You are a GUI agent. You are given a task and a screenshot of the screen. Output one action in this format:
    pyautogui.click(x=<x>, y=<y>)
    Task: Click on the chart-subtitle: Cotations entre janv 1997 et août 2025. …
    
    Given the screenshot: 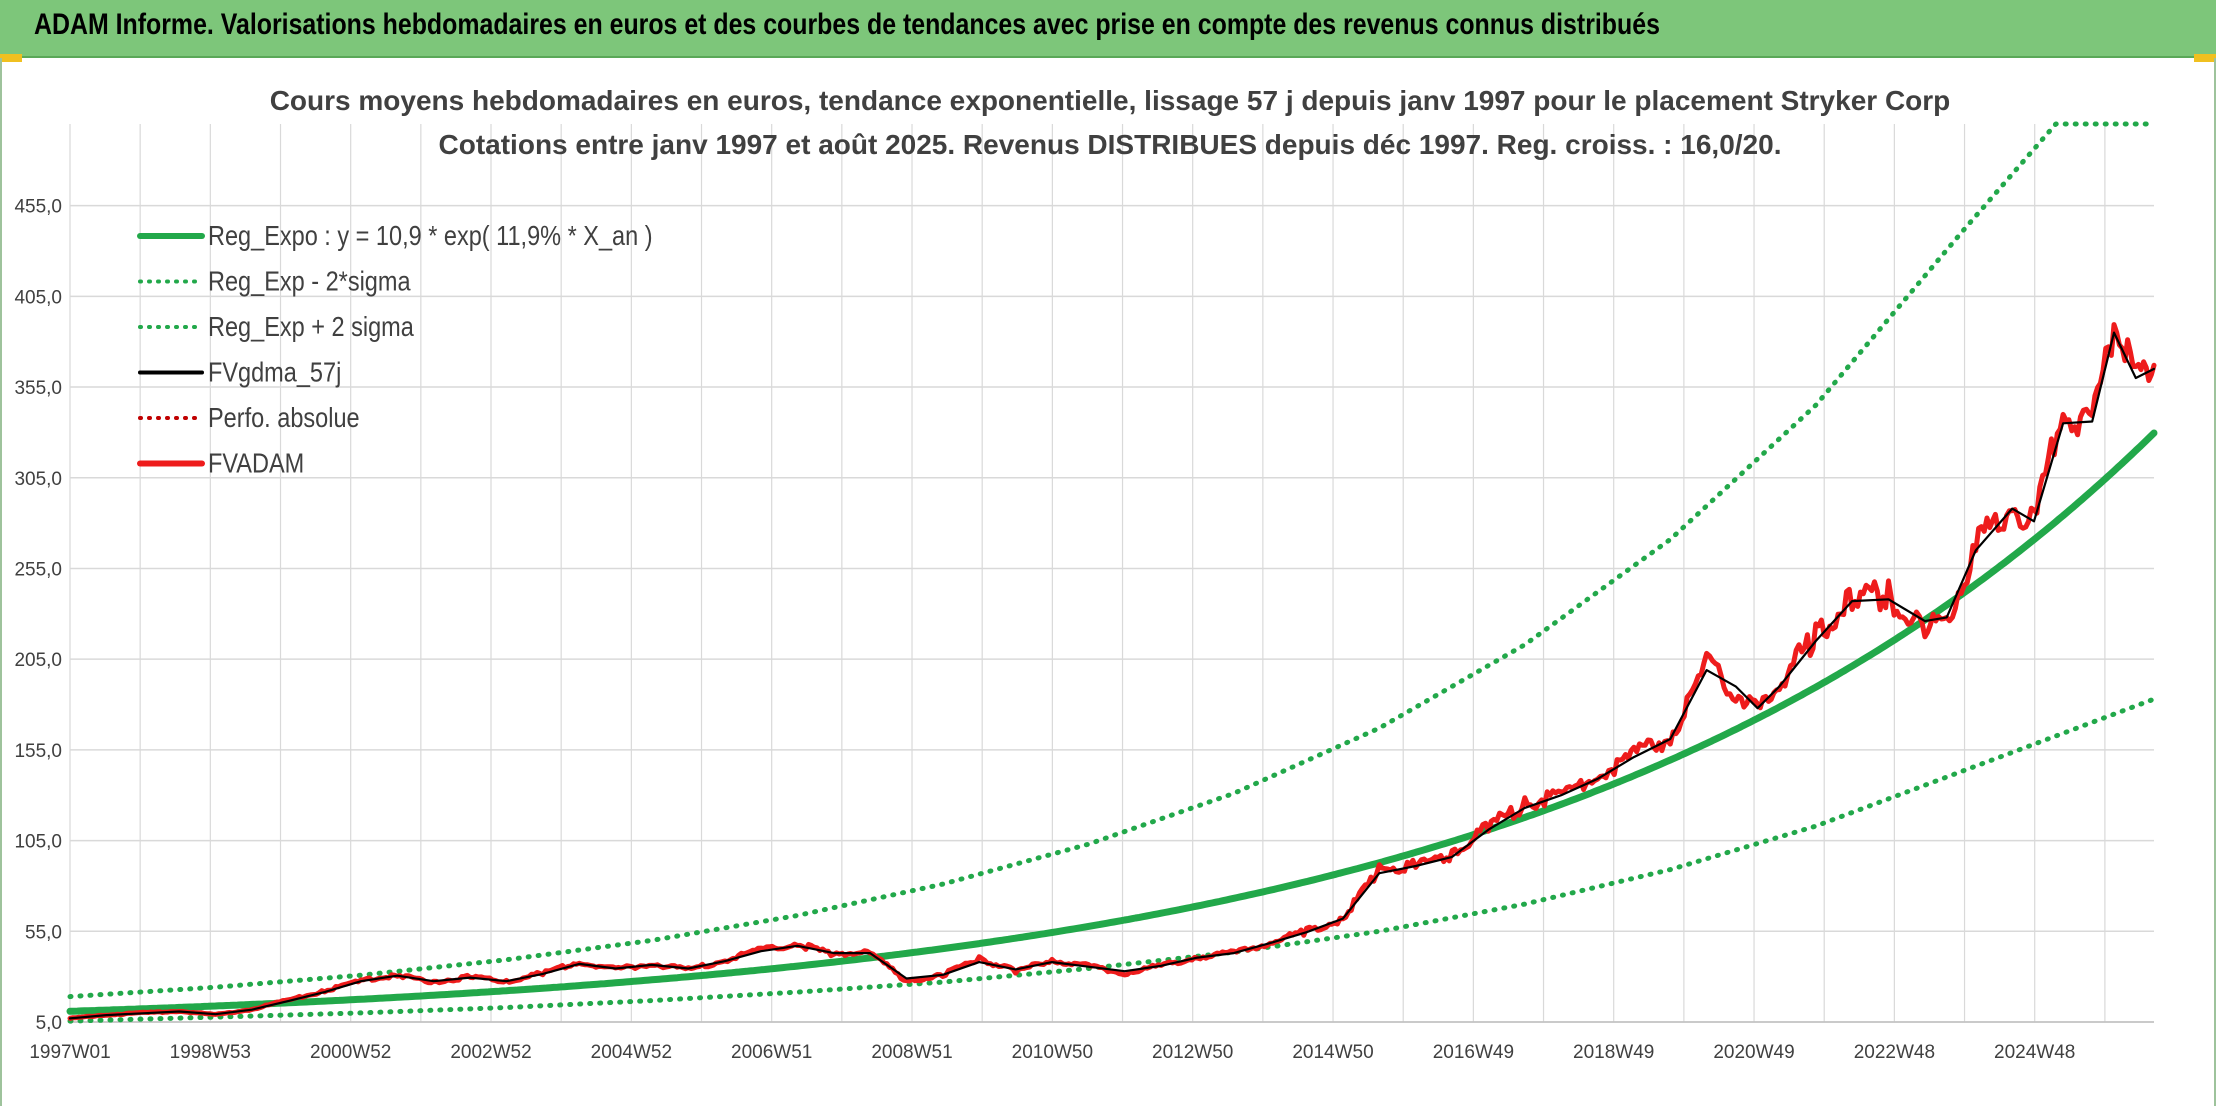 What is the action you would take?
    pyautogui.click(x=1110, y=144)
    